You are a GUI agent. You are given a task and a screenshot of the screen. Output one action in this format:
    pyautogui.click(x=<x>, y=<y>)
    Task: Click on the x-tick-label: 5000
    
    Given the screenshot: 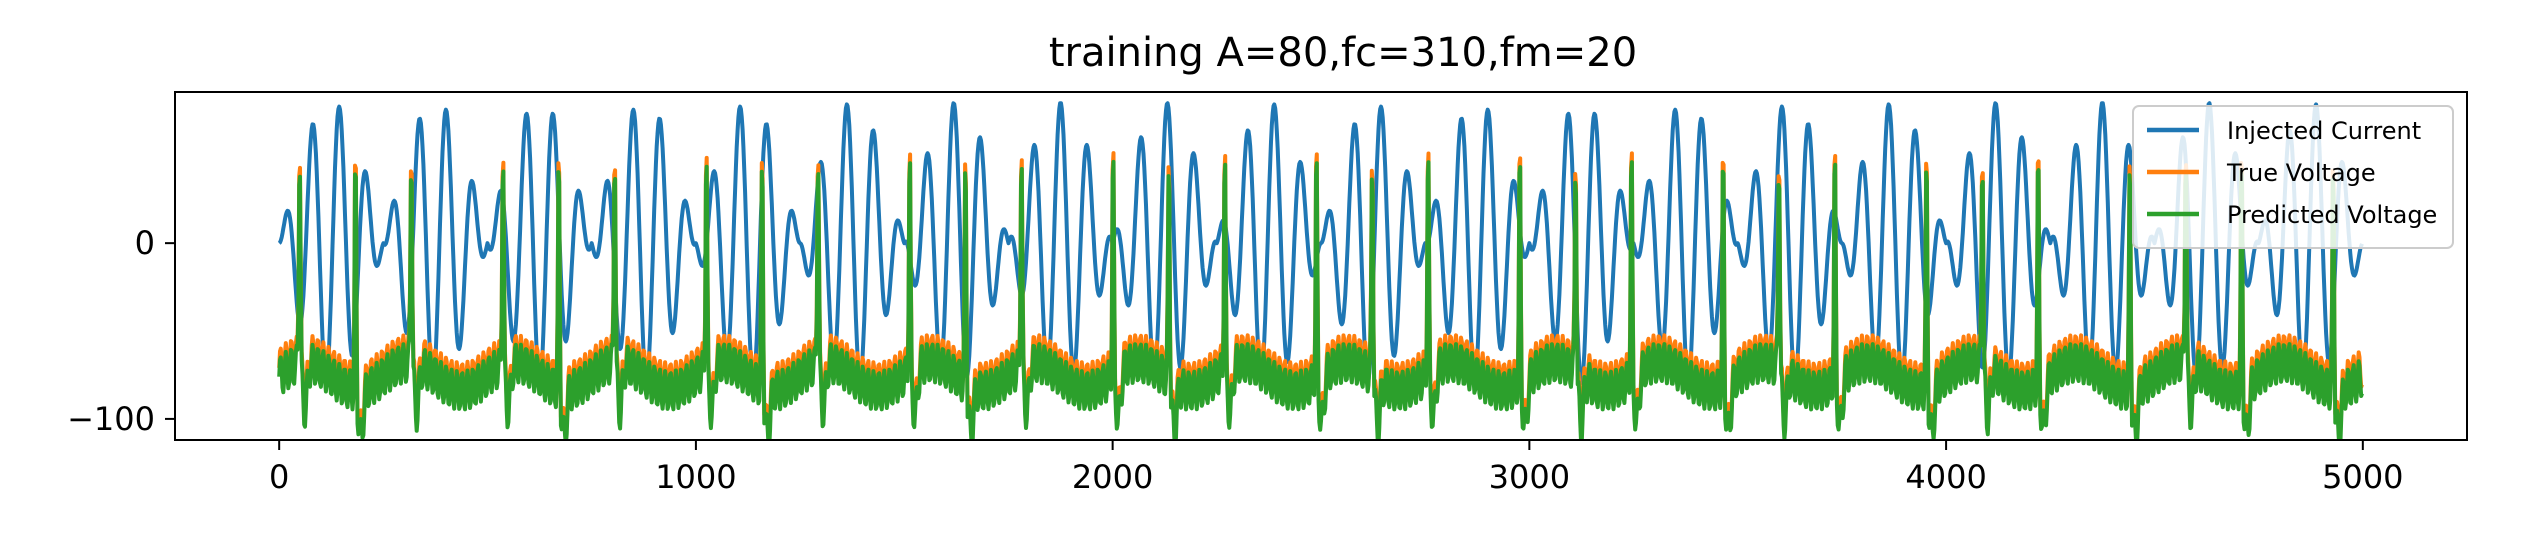 What is the action you would take?
    pyautogui.click(x=2362, y=477)
    